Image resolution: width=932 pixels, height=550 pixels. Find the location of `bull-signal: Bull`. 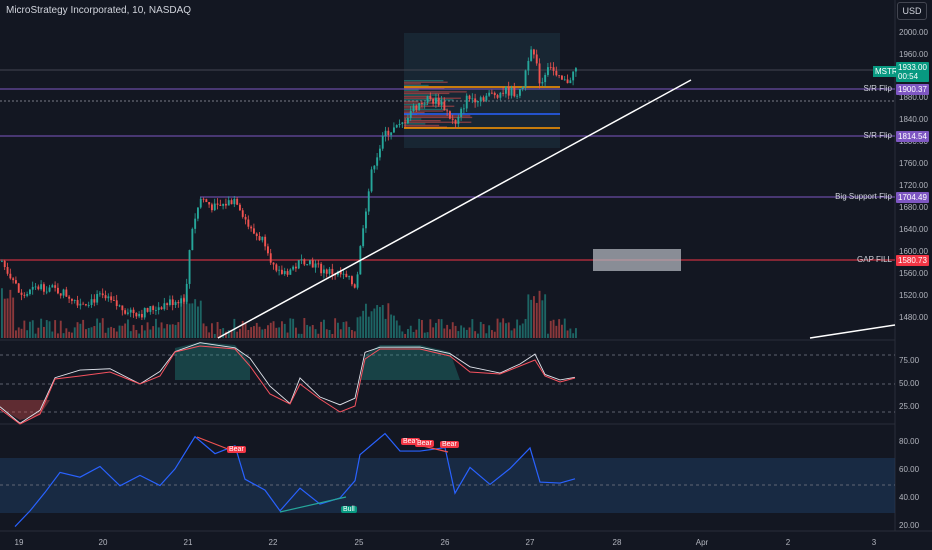

bull-signal: Bull is located at coordinates (349, 509).